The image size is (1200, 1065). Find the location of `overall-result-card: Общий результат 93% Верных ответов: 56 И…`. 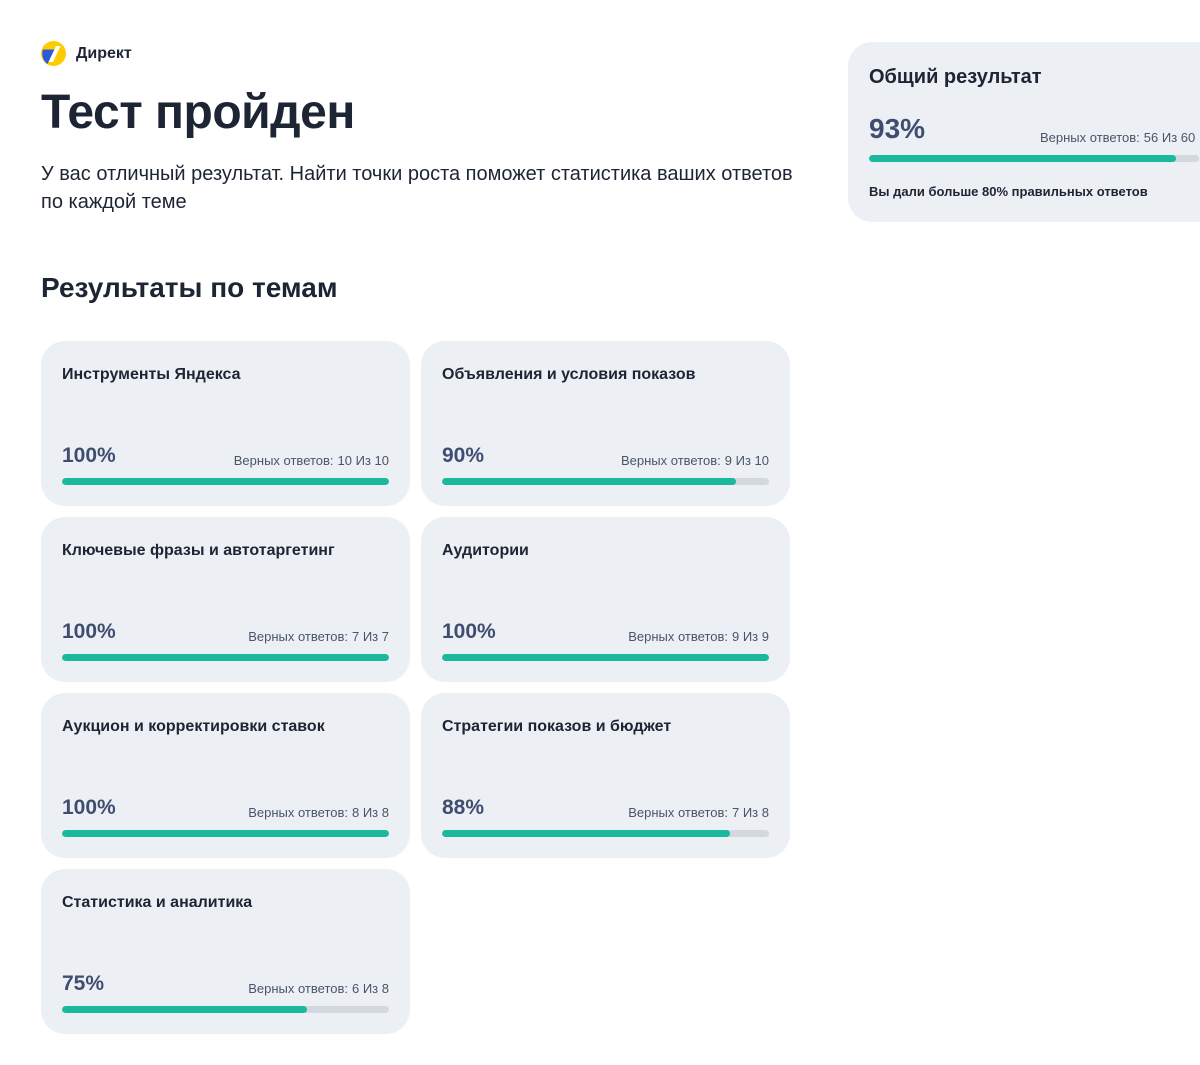

overall-result-card: Общий результат 93% Верных ответов: 56 И… is located at coordinates (1024, 132).